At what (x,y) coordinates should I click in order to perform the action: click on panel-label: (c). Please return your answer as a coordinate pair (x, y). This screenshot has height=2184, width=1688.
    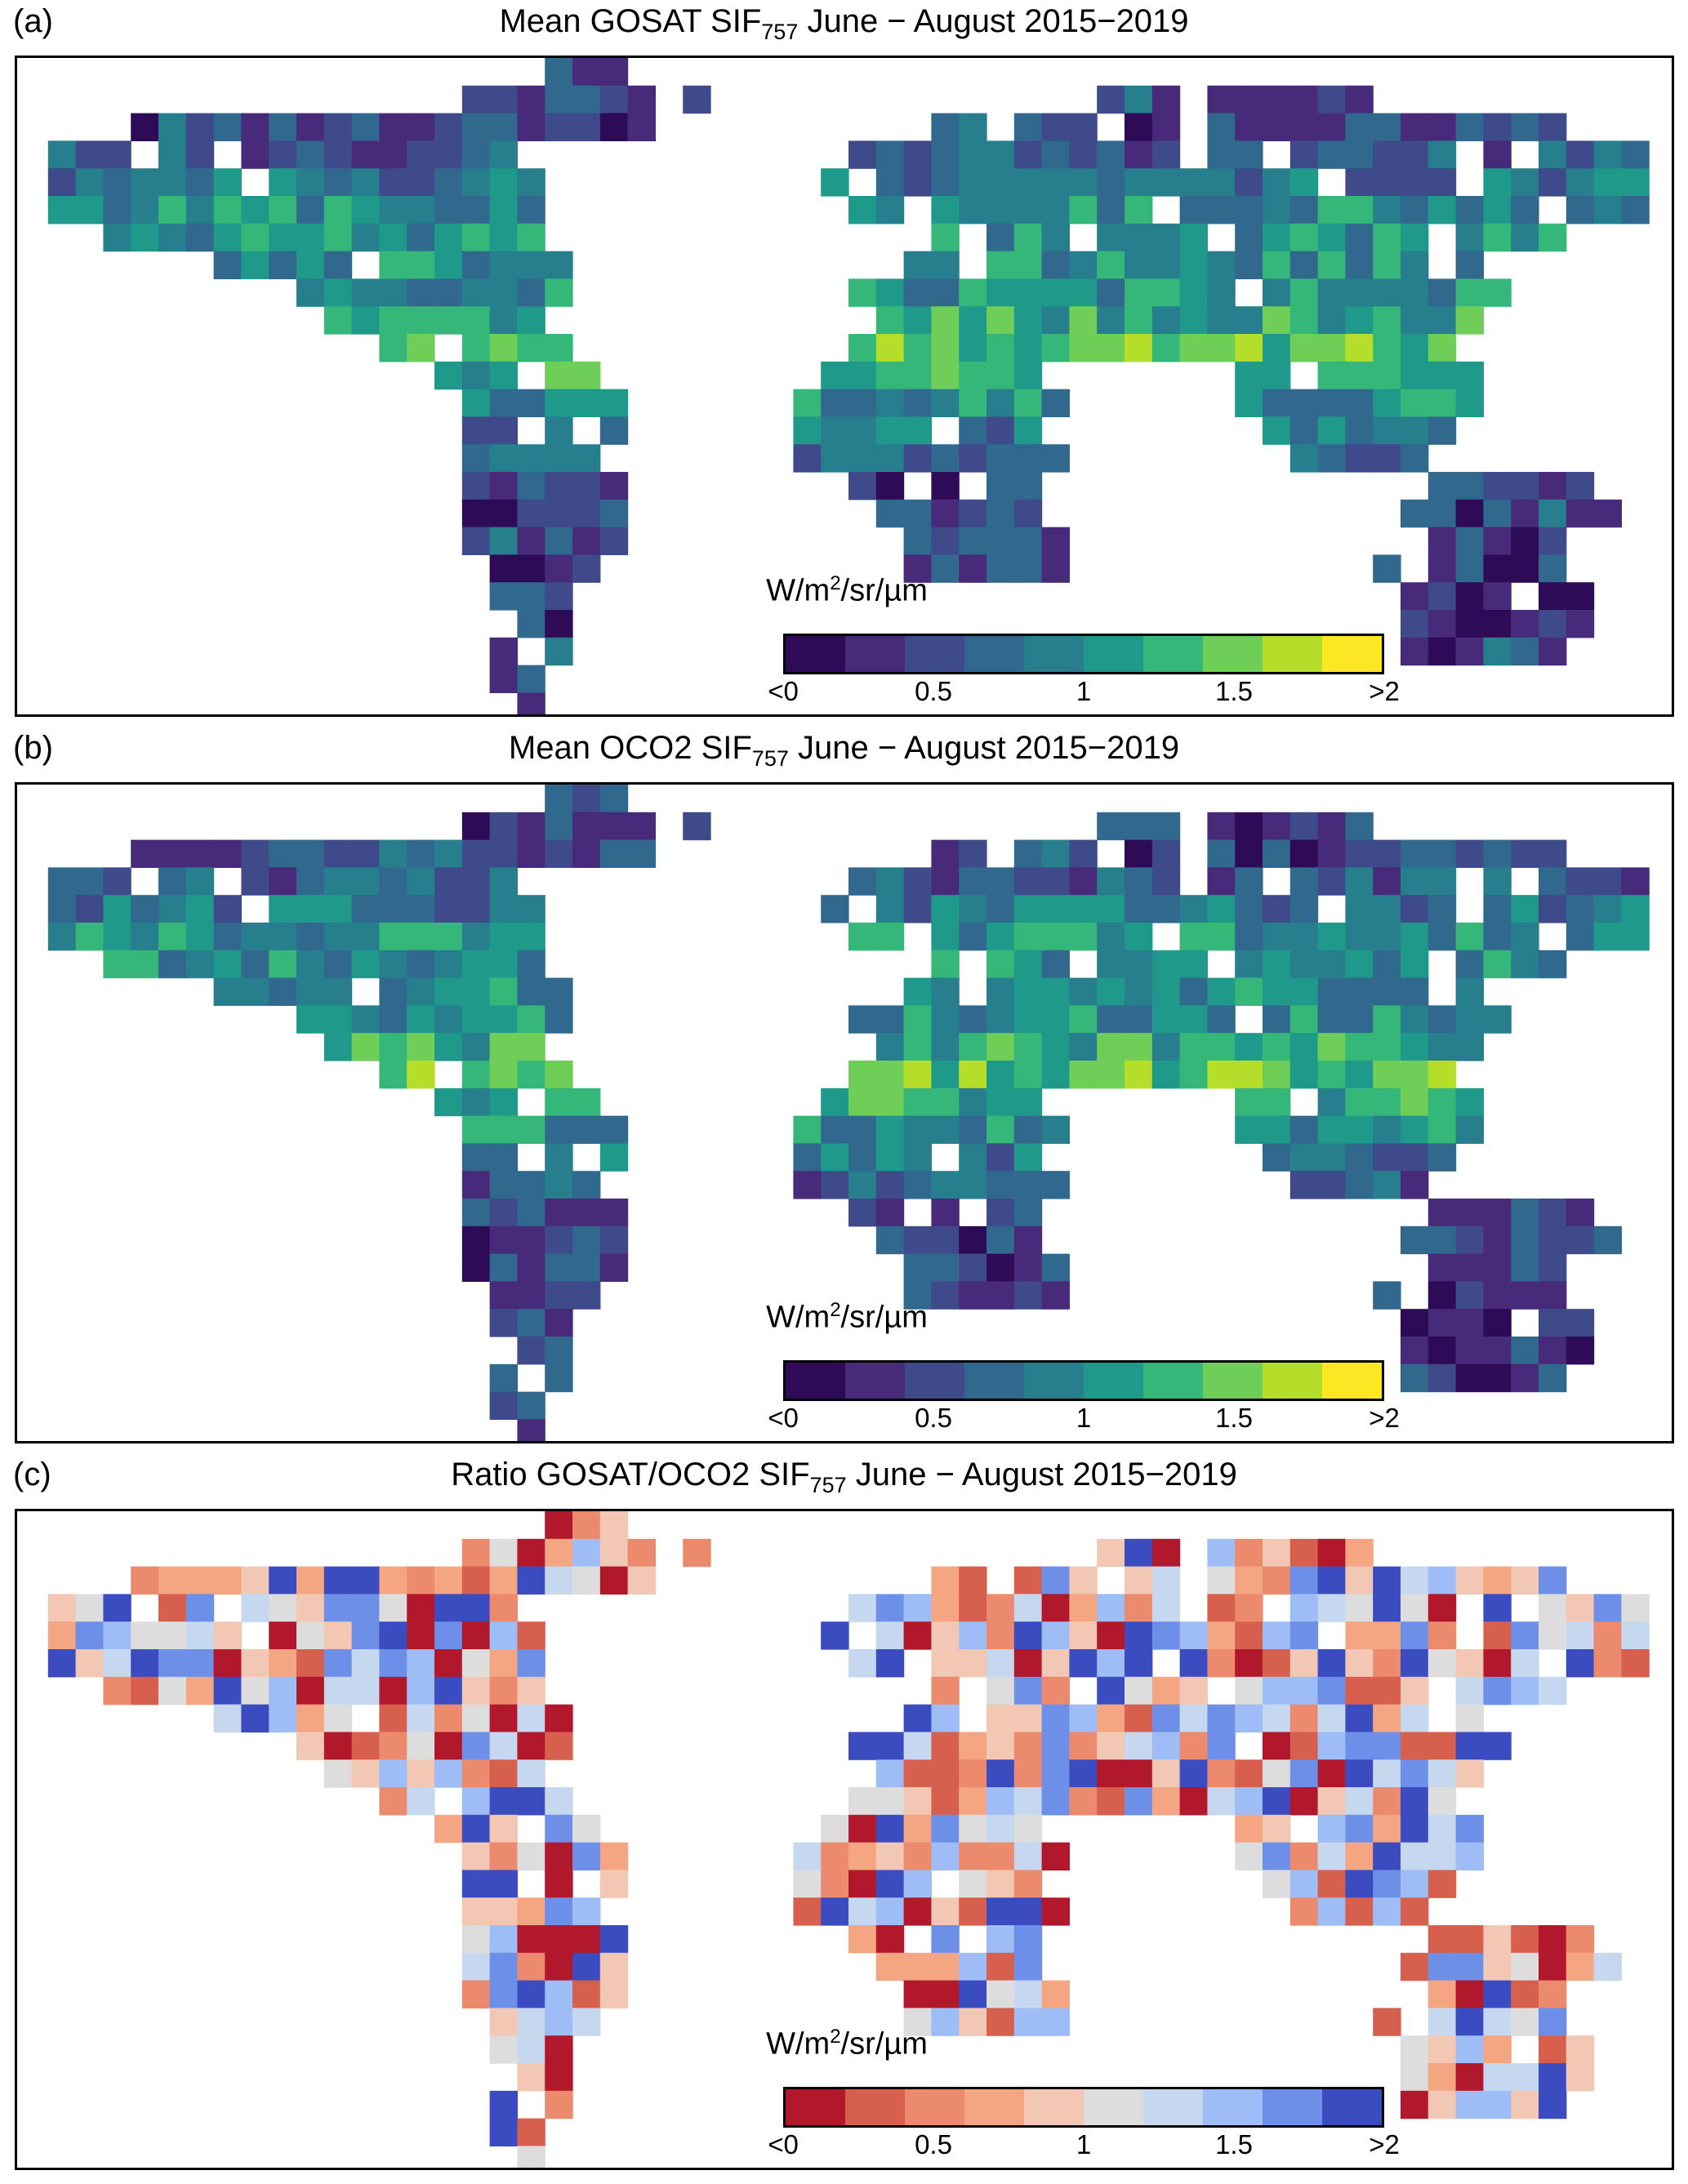
    Looking at the image, I should click on (32, 1475).